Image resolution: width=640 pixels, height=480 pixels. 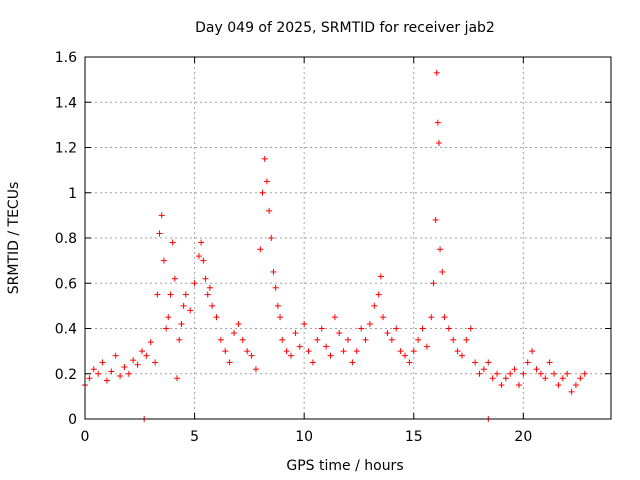 I want to click on y-tick-label: 1.6, so click(x=66, y=58).